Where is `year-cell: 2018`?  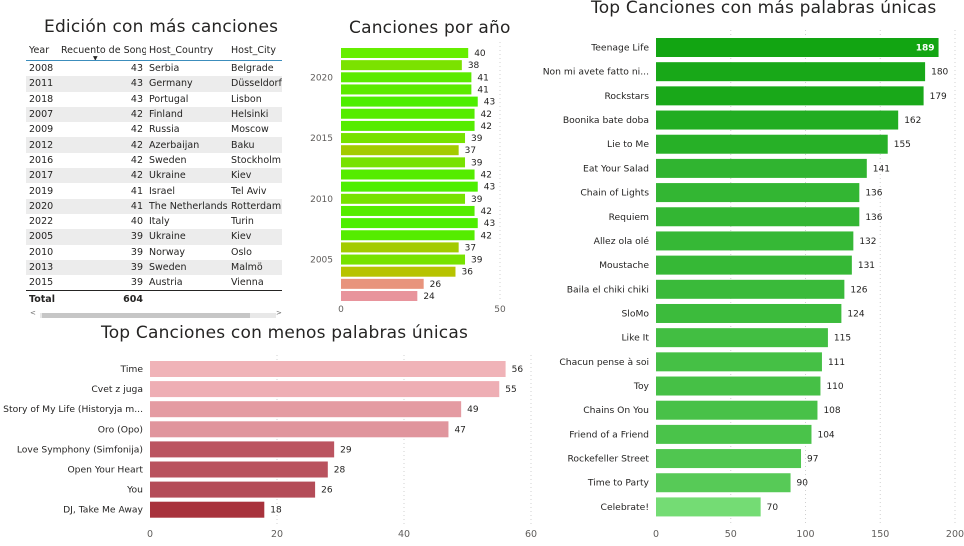
year-cell: 2018 is located at coordinates (41, 99).